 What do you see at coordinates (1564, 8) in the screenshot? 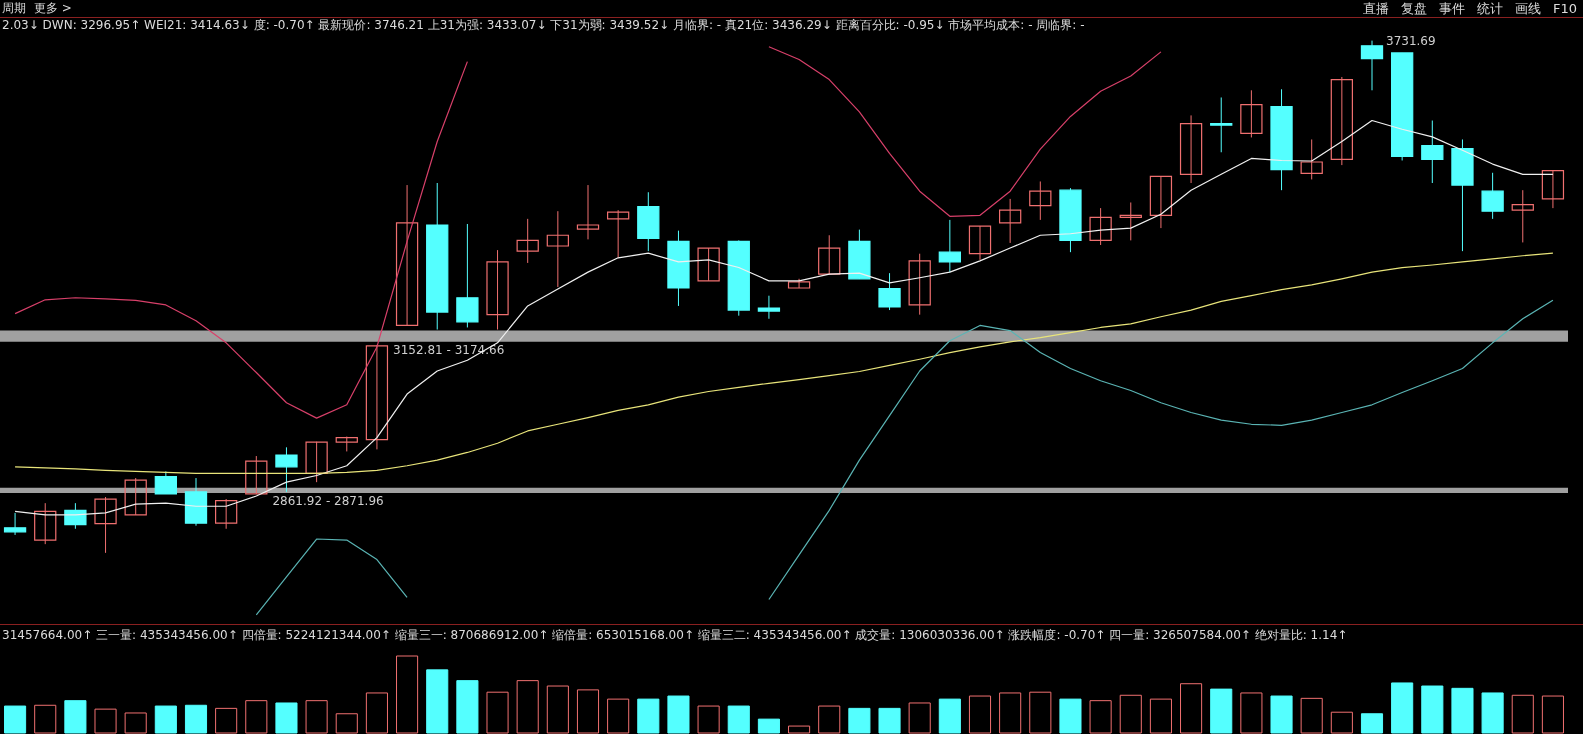
I see `text: F10` at bounding box center [1564, 8].